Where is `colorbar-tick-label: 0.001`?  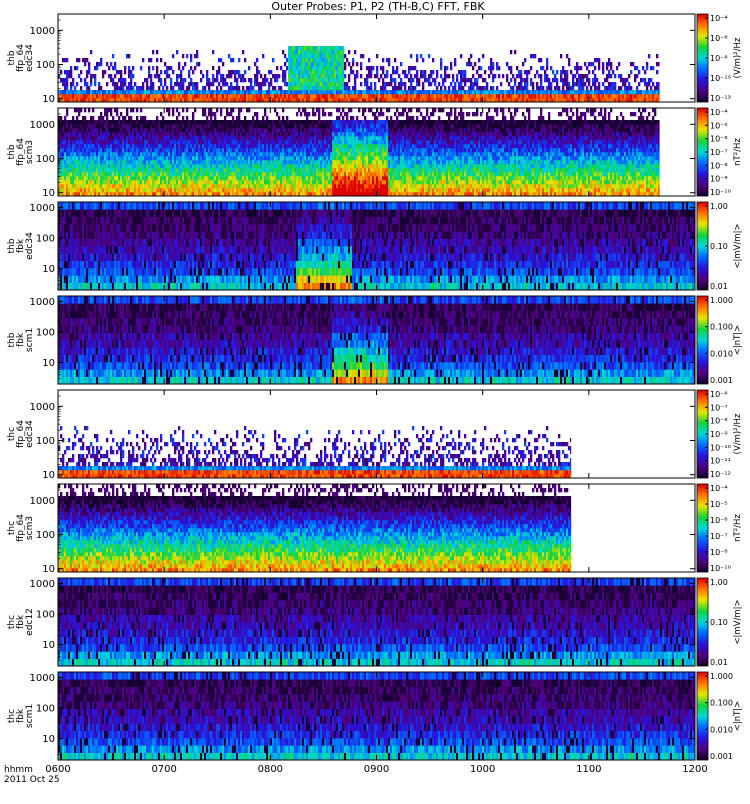 colorbar-tick-label: 0.001 is located at coordinates (721, 380).